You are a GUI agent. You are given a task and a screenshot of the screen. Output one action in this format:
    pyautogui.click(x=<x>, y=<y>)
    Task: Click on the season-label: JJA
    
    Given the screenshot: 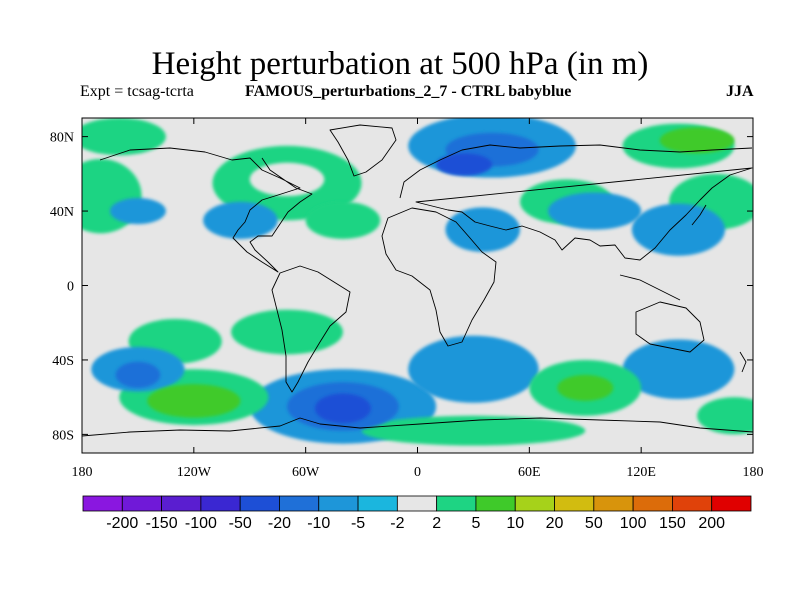 What is the action you would take?
    pyautogui.click(x=740, y=91)
    